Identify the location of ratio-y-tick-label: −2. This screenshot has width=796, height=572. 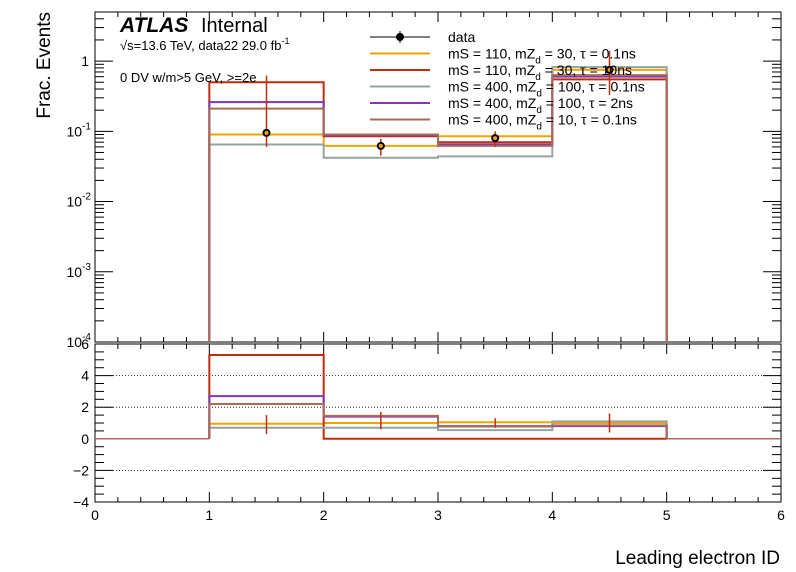
(81, 470).